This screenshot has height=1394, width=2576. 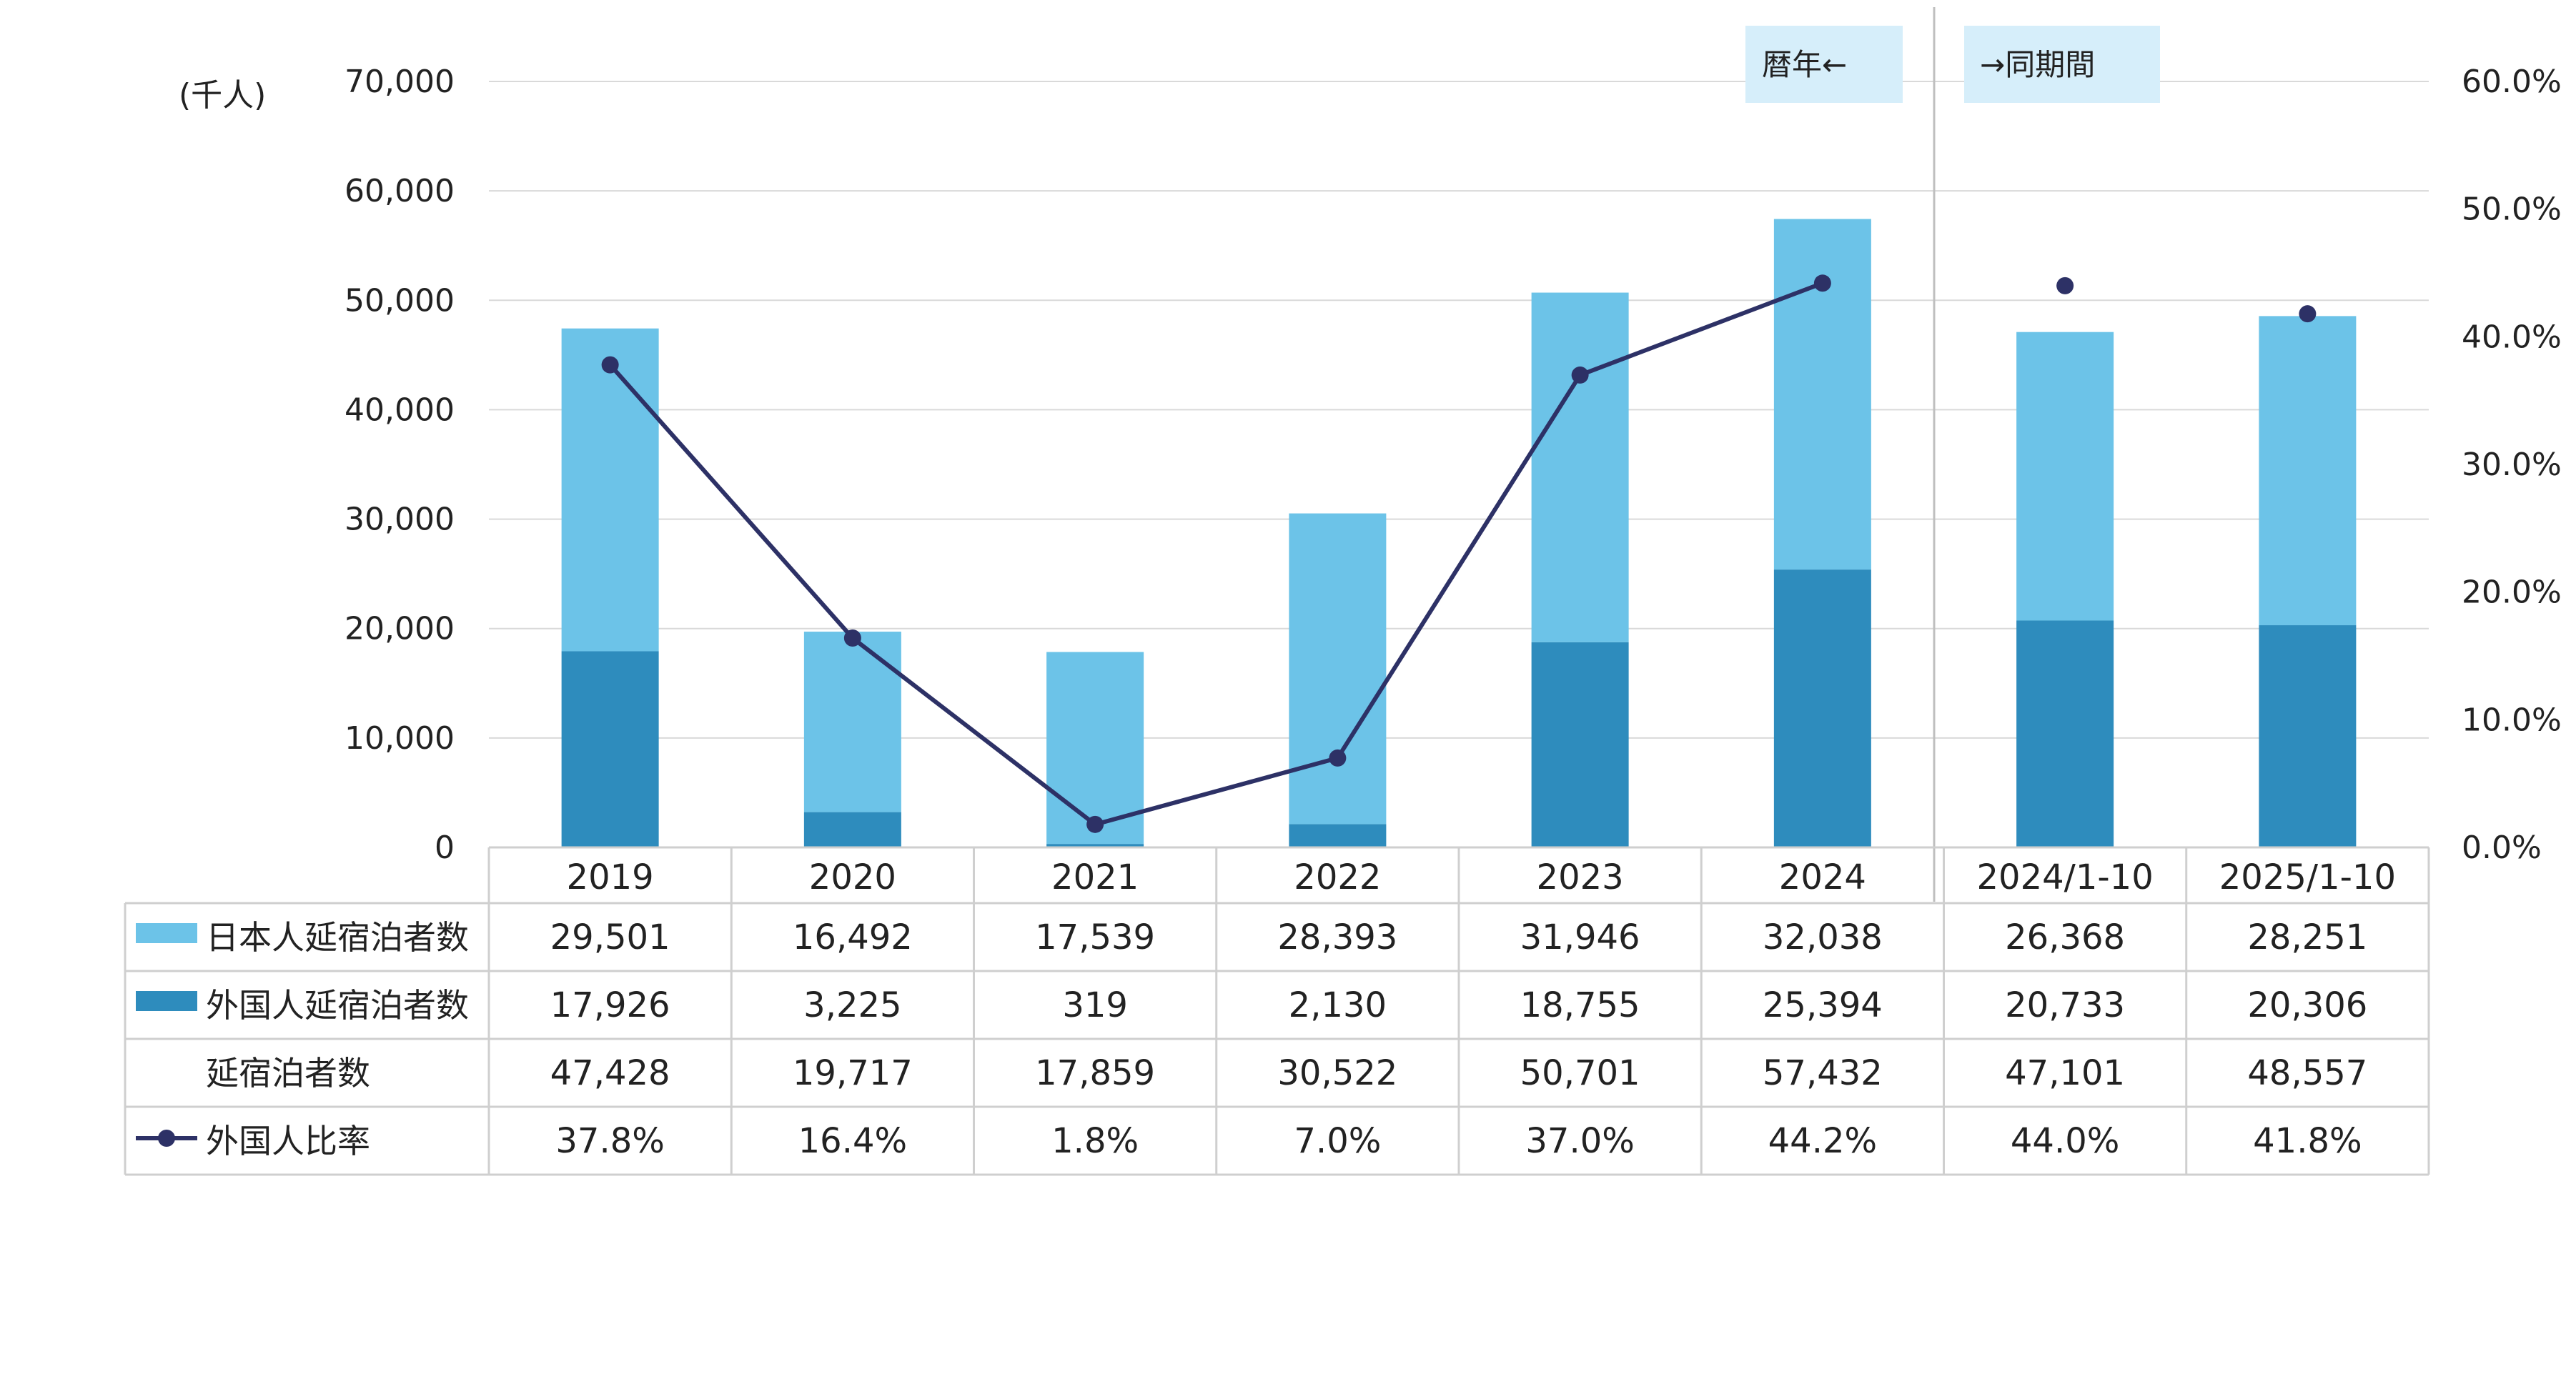 I want to click on table-cell: 41.8%, so click(x=2308, y=1141).